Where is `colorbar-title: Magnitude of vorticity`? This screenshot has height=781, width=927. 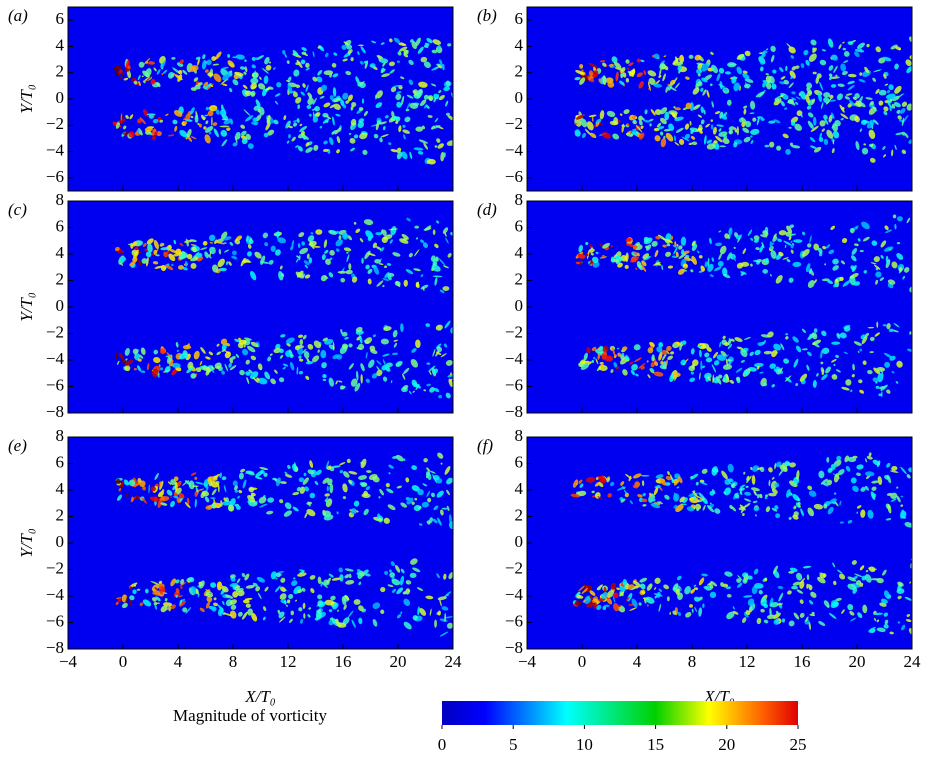
colorbar-title: Magnitude of vorticity is located at coordinates (250, 715).